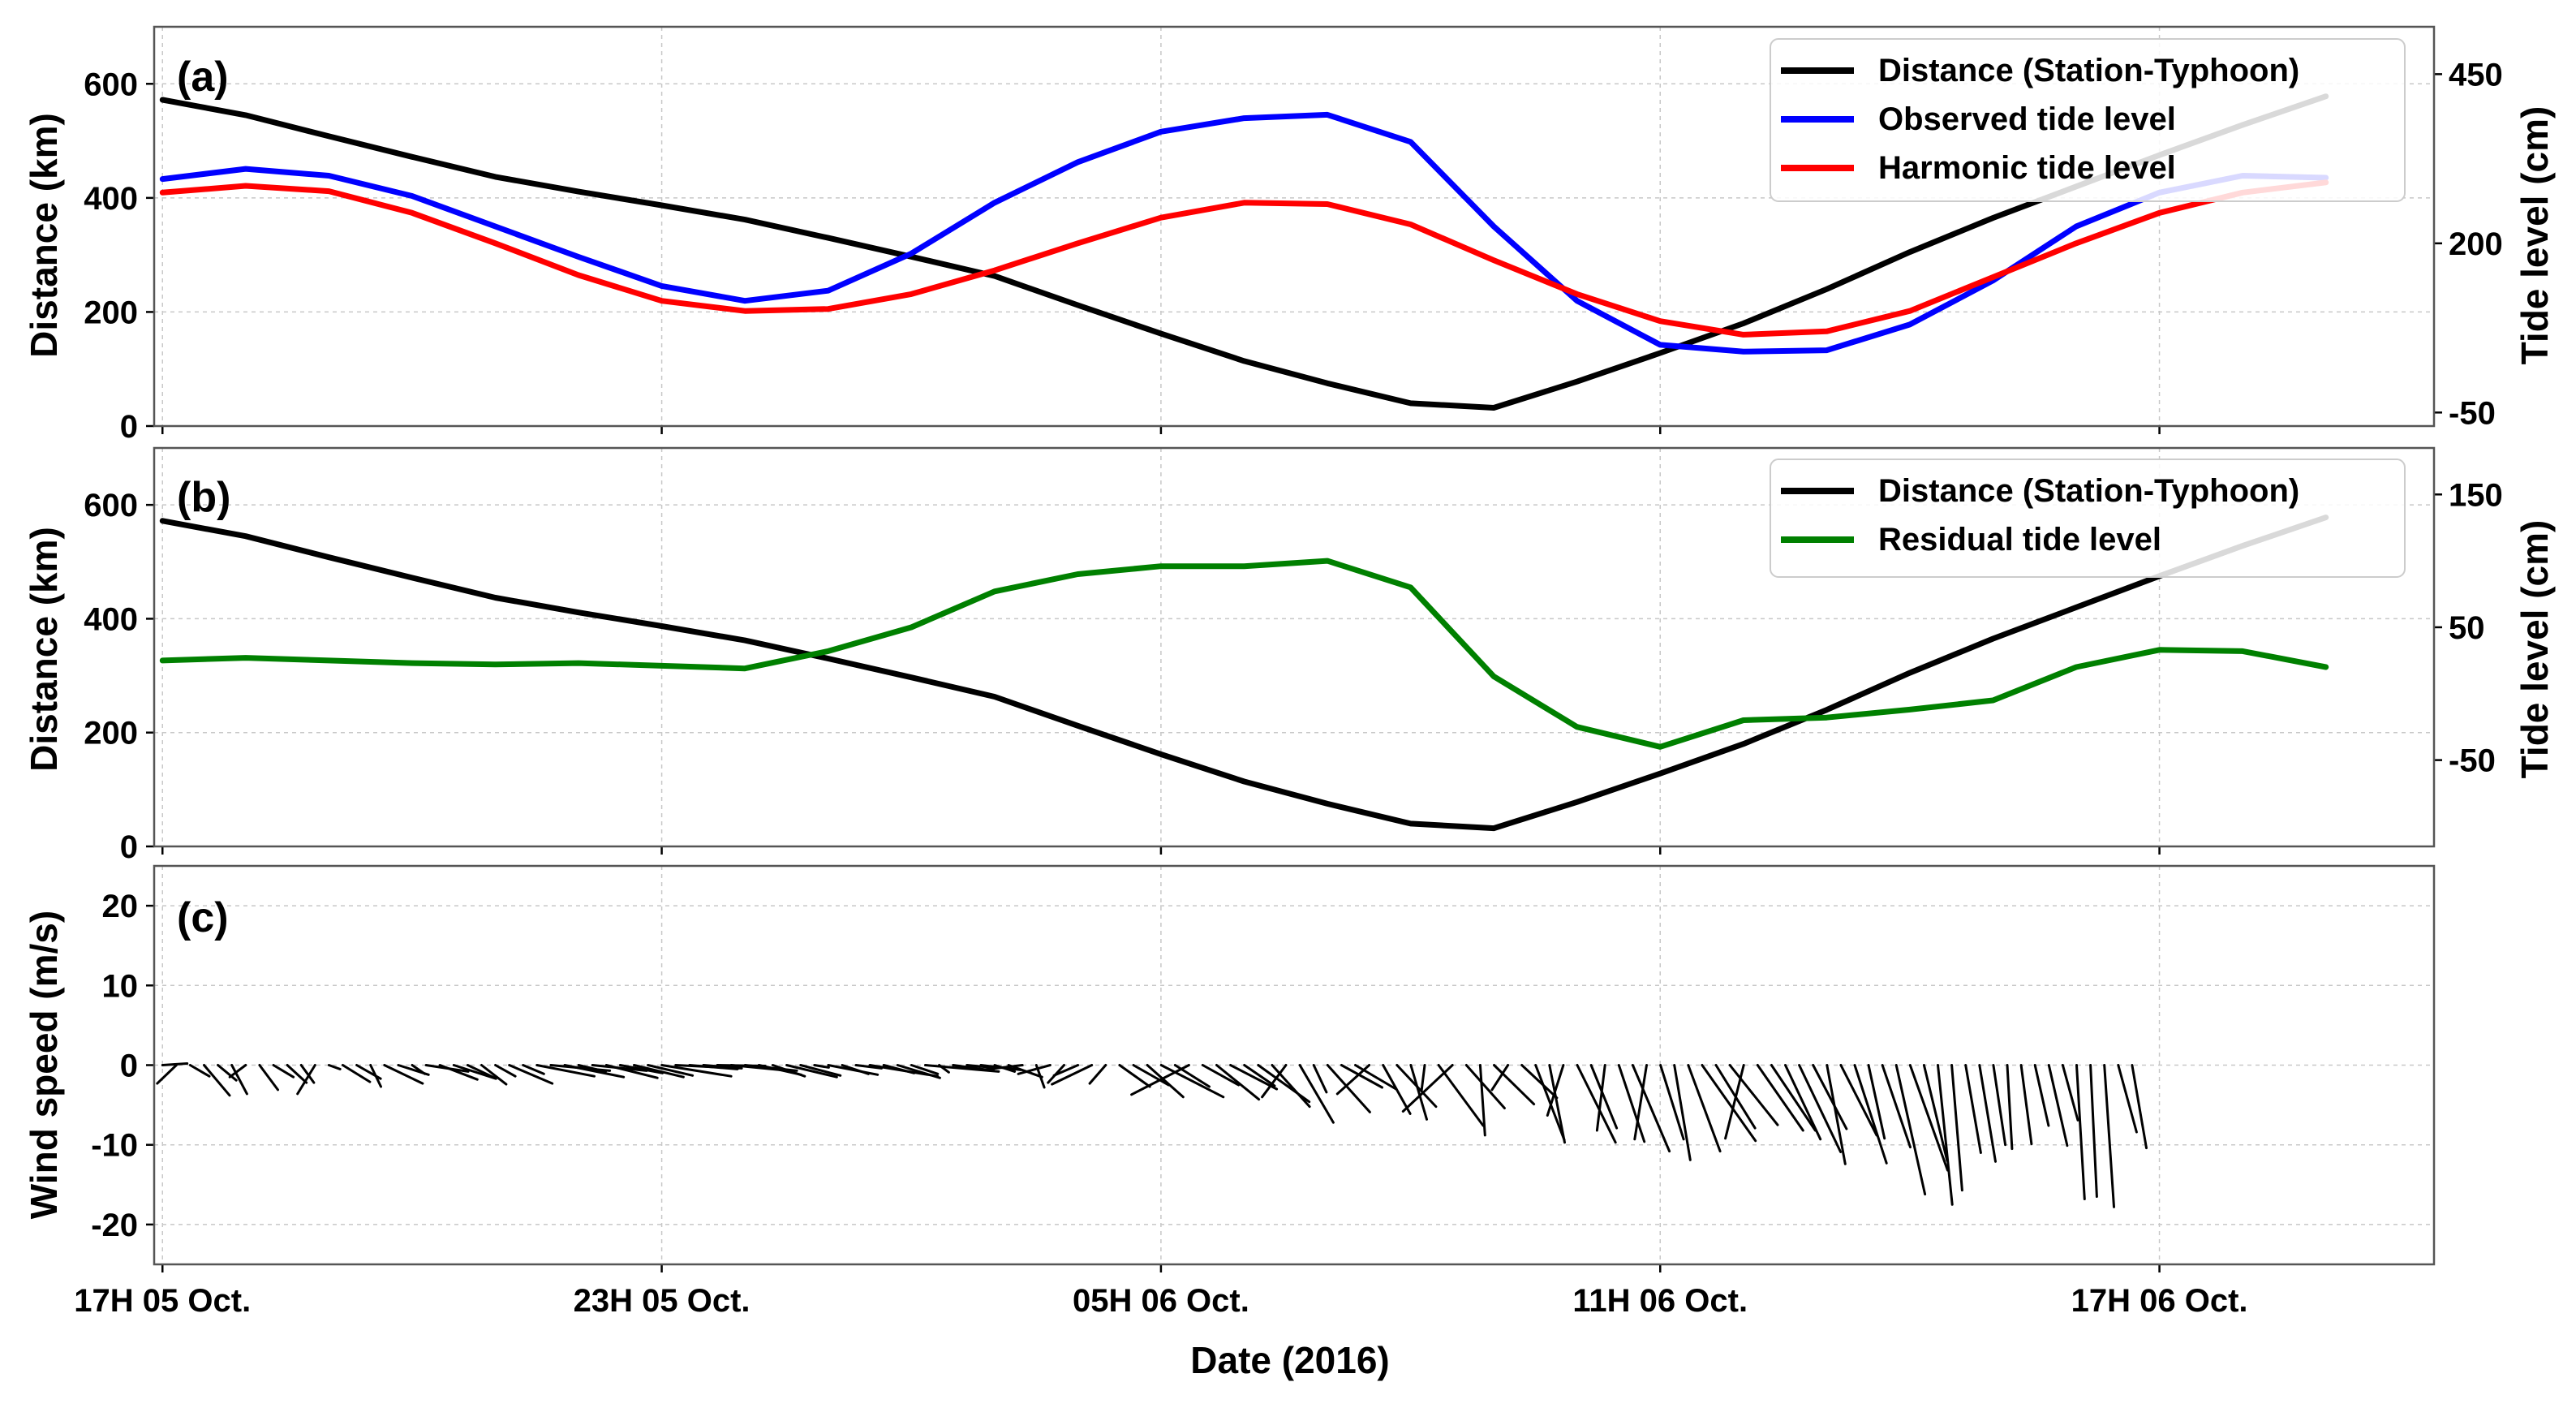 This screenshot has height=1408, width=2576. I want to click on legend-residual-label: Residual tide level, so click(2019, 540).